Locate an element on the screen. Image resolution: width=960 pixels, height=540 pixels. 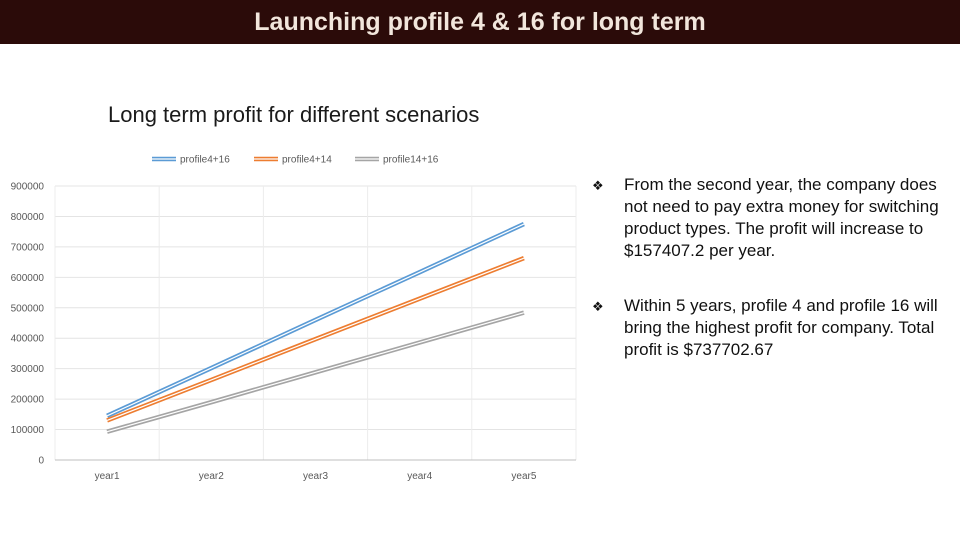
slide-title: Launching profile 4 & 16 for long term is located at coordinates (480, 21).